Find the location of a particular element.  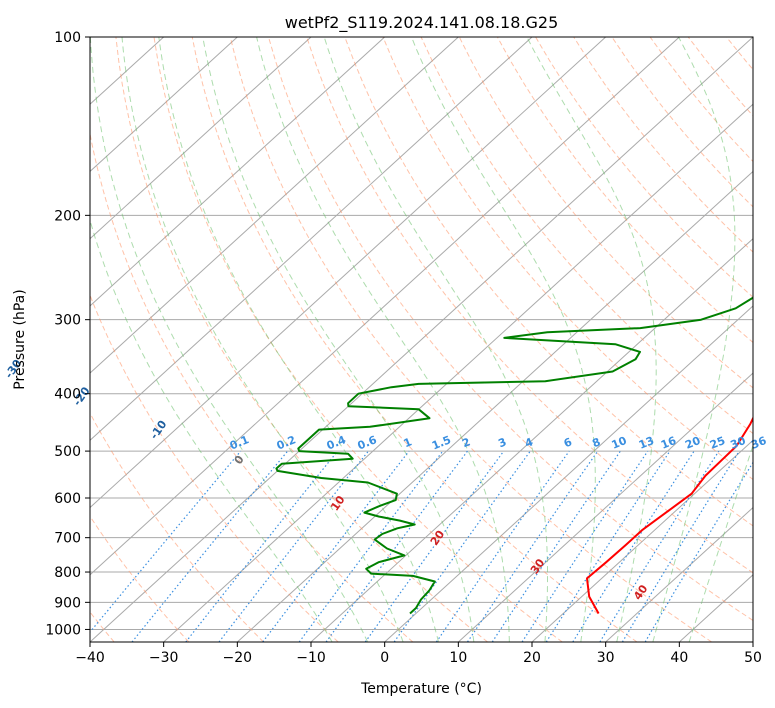

x-tick-label: 0 is located at coordinates (384, 658).